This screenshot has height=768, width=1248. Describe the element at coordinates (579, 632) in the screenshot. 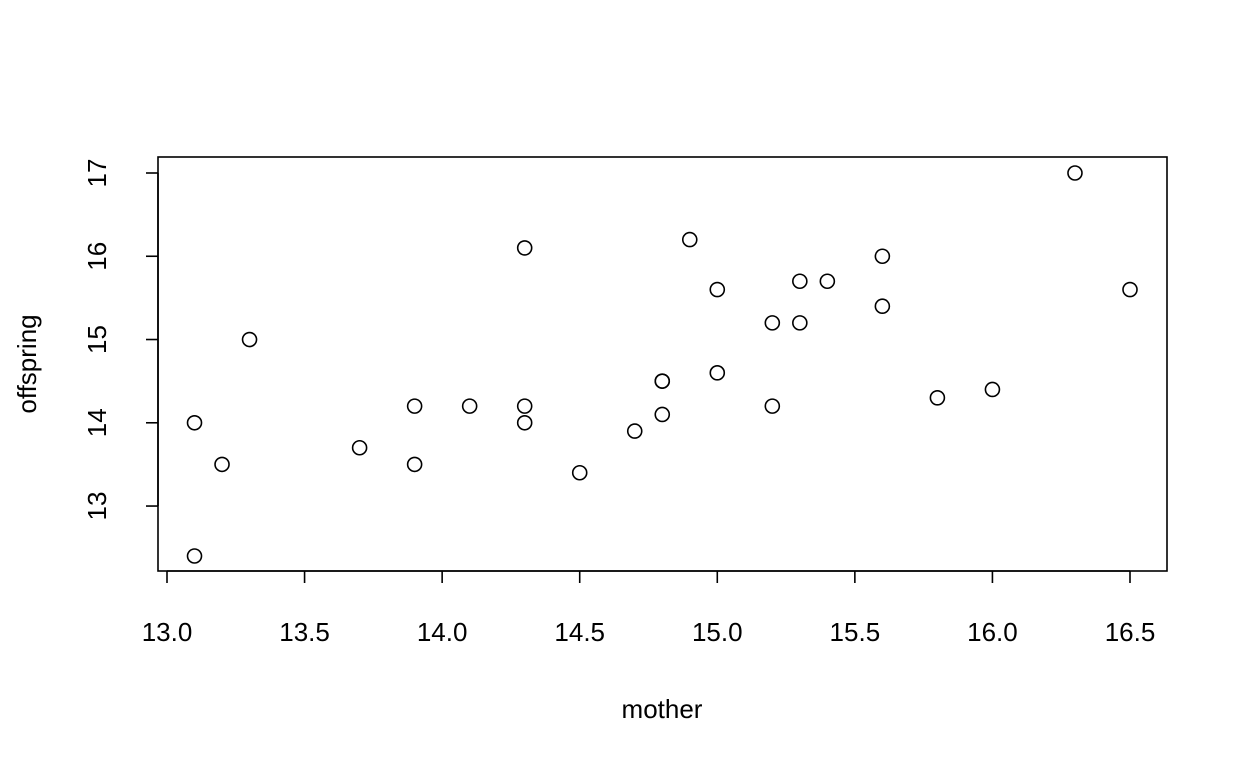

I see `x-tick-label: 14.5` at that location.